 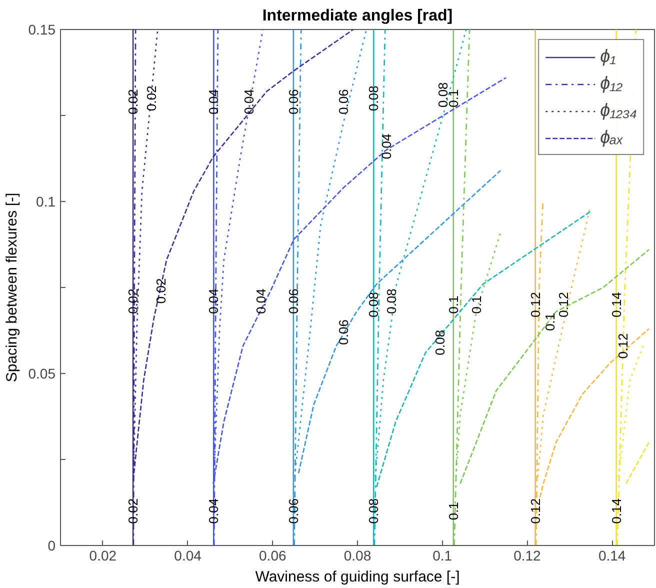 I want to click on chart-title: Intermediate angles [rad], so click(x=357, y=16).